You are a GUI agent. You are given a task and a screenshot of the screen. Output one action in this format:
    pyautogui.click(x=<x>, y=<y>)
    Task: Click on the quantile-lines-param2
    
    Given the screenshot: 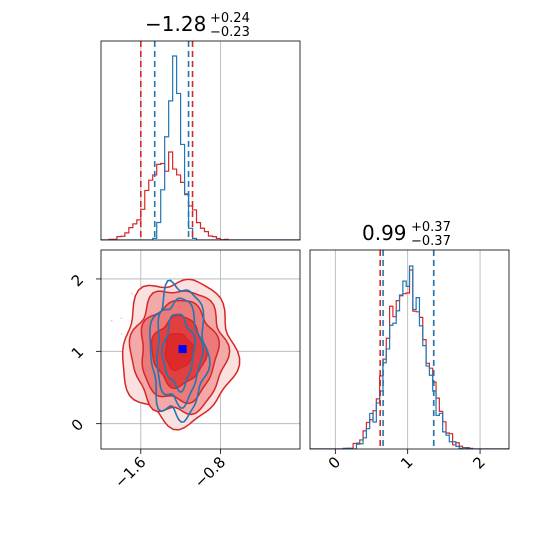 What is the action you would take?
    pyautogui.click(x=407, y=349)
    